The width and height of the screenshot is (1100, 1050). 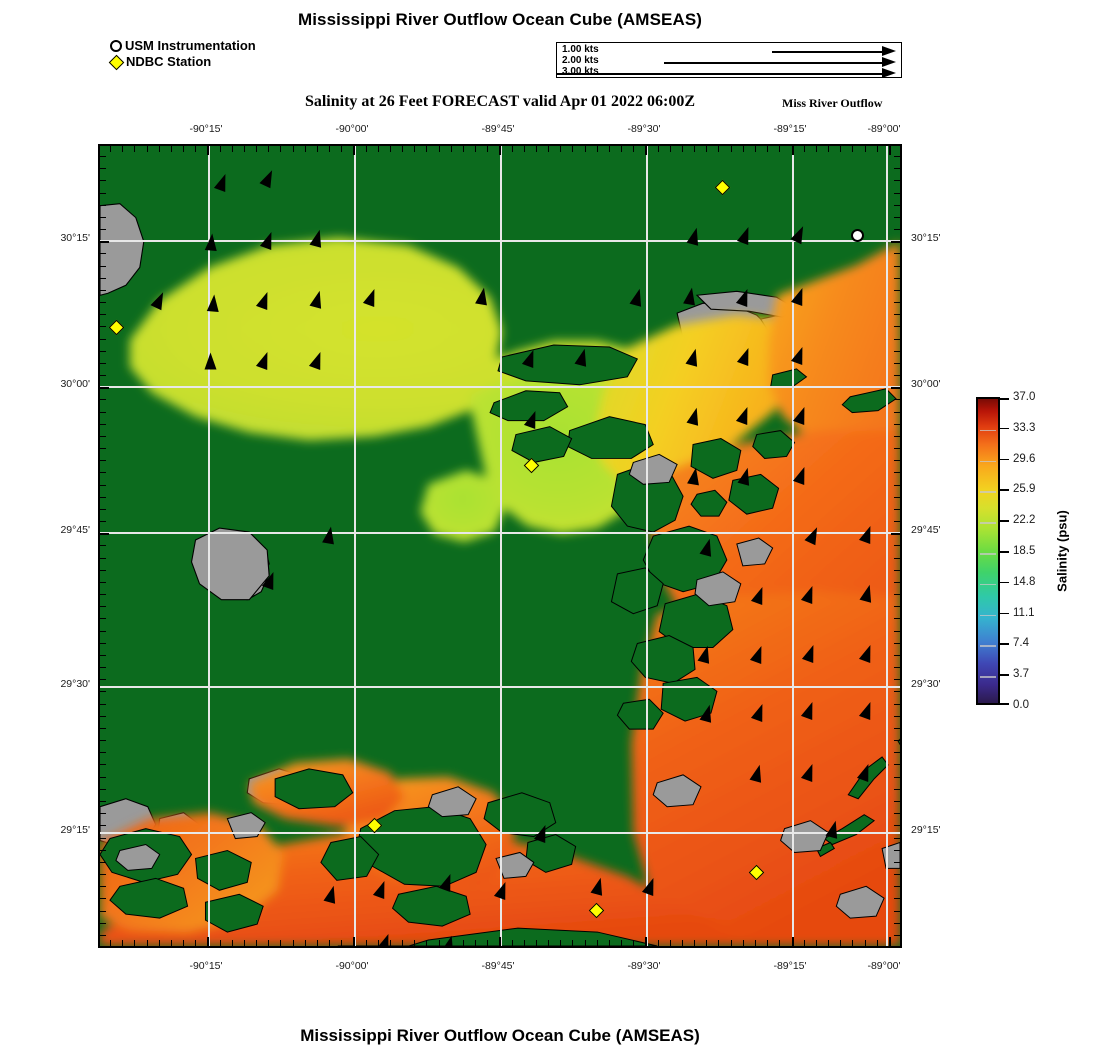 I want to click on axis-tick-label-lon-top: -89°15', so click(x=790, y=129).